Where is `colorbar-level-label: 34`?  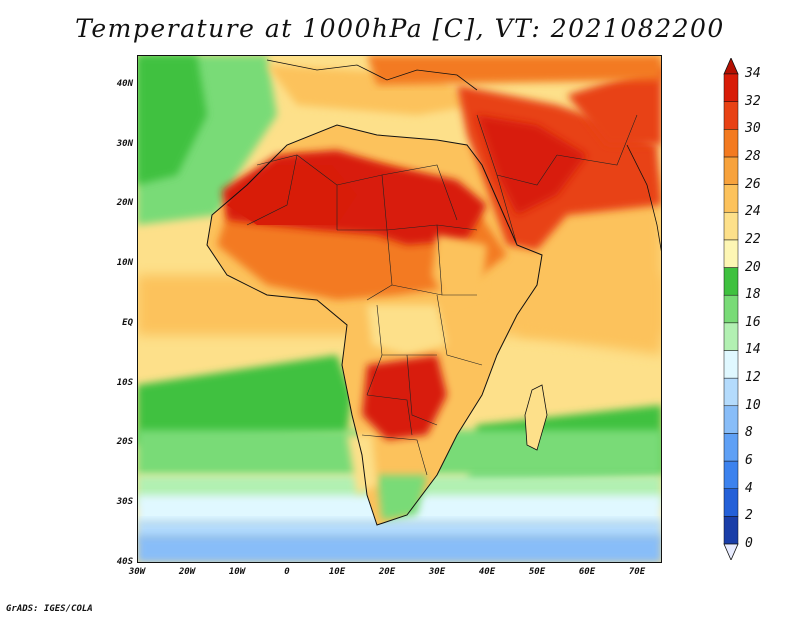 colorbar-level-label: 34 is located at coordinates (753, 73).